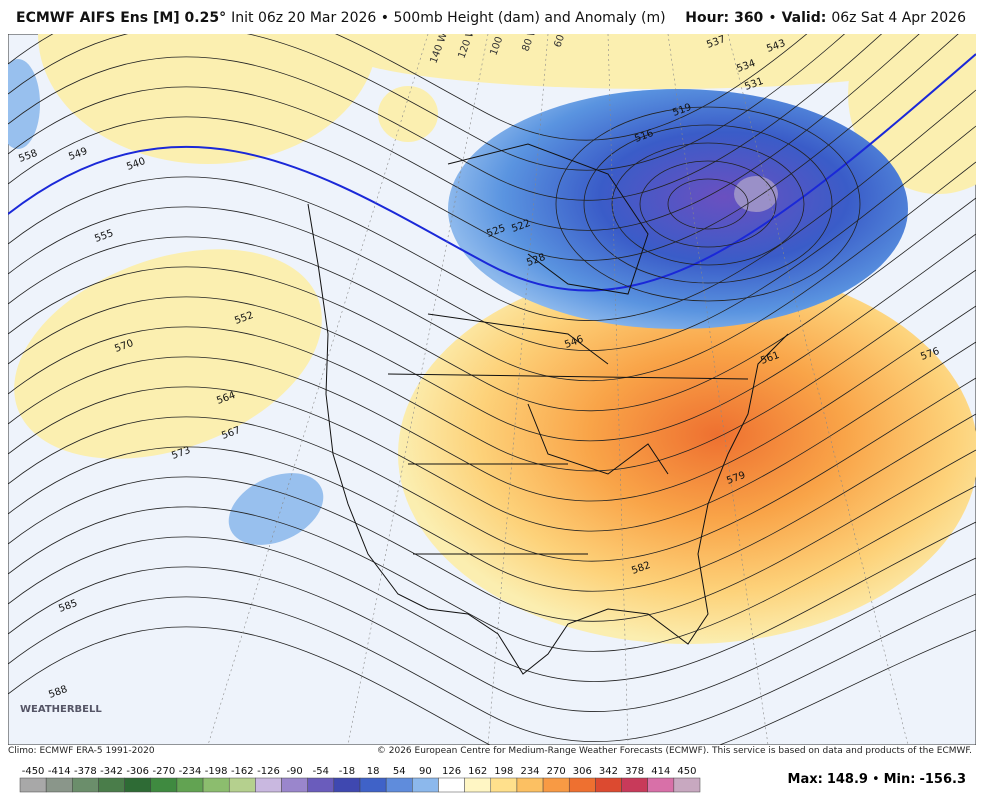 The height and width of the screenshot is (808, 984). What do you see at coordinates (268, 771) in the screenshot?
I see `colorbar-label: -126` at bounding box center [268, 771].